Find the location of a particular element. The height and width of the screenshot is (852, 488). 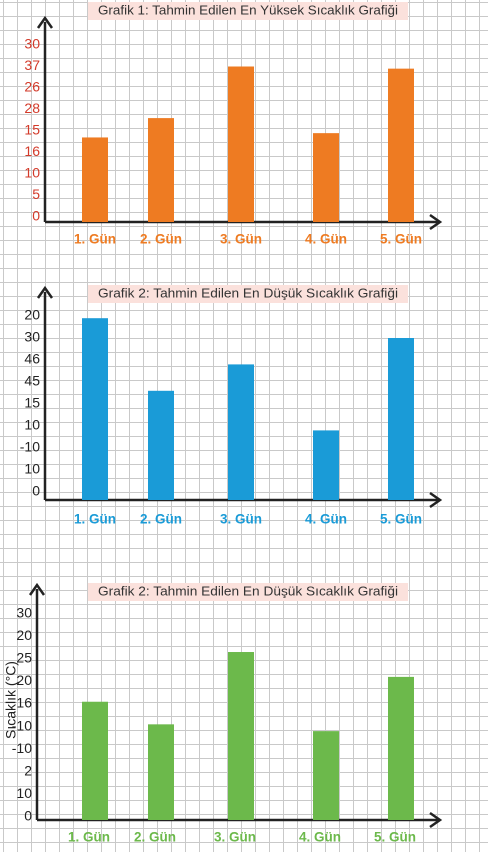

y-tick-label: 46 is located at coordinates (32, 359).